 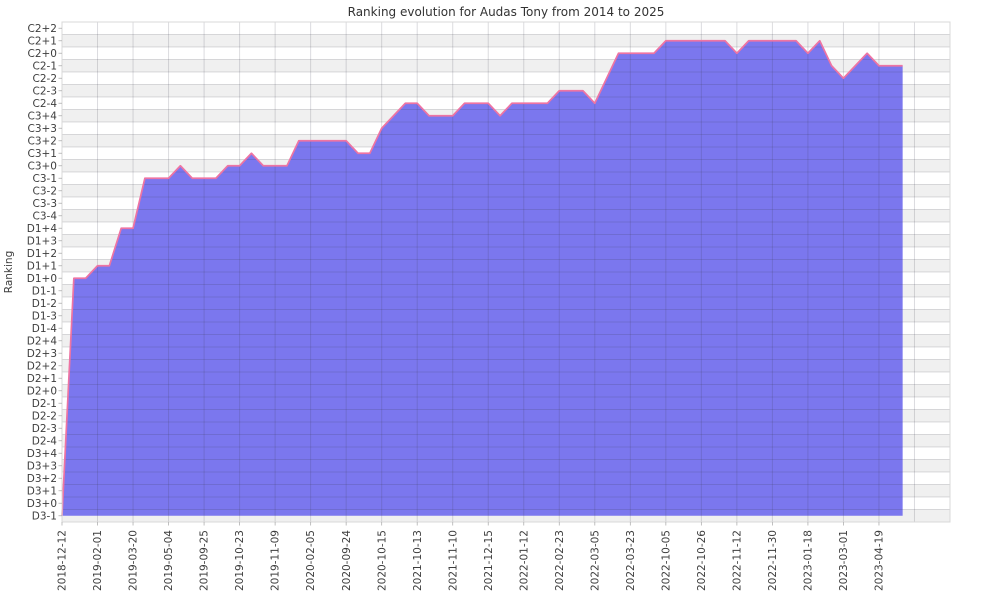 I want to click on y-tick-label: D1+3, so click(x=42, y=241).